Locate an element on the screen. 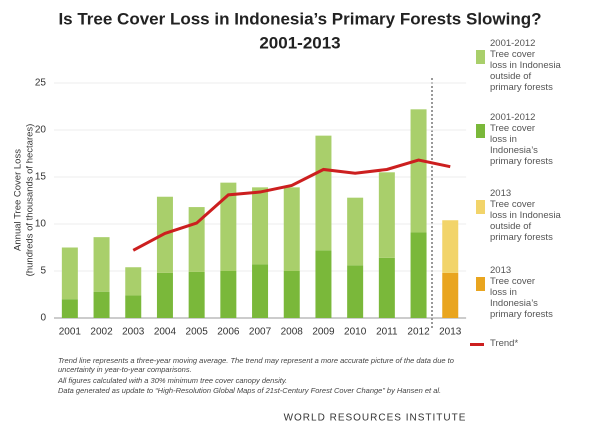 Image resolution: width=600 pixels, height=429 pixels. x-tick-label: 2001 is located at coordinates (70, 332).